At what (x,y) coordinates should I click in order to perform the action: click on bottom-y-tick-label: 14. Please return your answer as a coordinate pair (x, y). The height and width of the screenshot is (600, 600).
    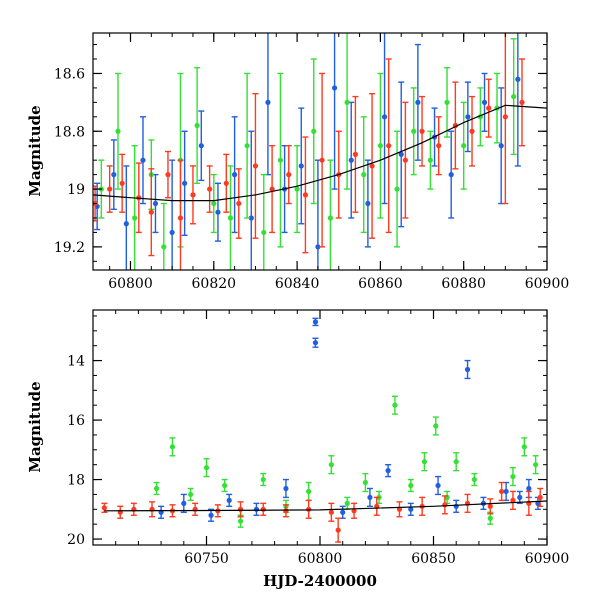
    Looking at the image, I should click on (76, 362).